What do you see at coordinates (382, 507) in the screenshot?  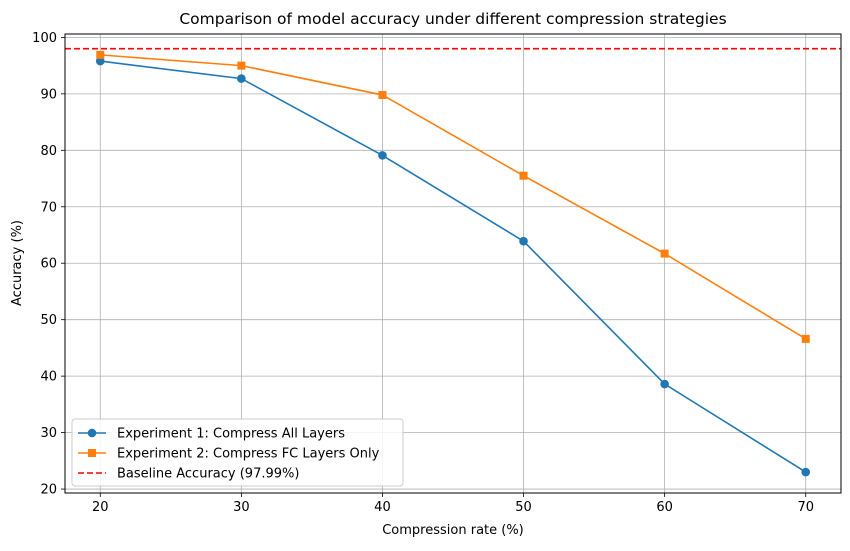 I see `x-tick-label: 40` at bounding box center [382, 507].